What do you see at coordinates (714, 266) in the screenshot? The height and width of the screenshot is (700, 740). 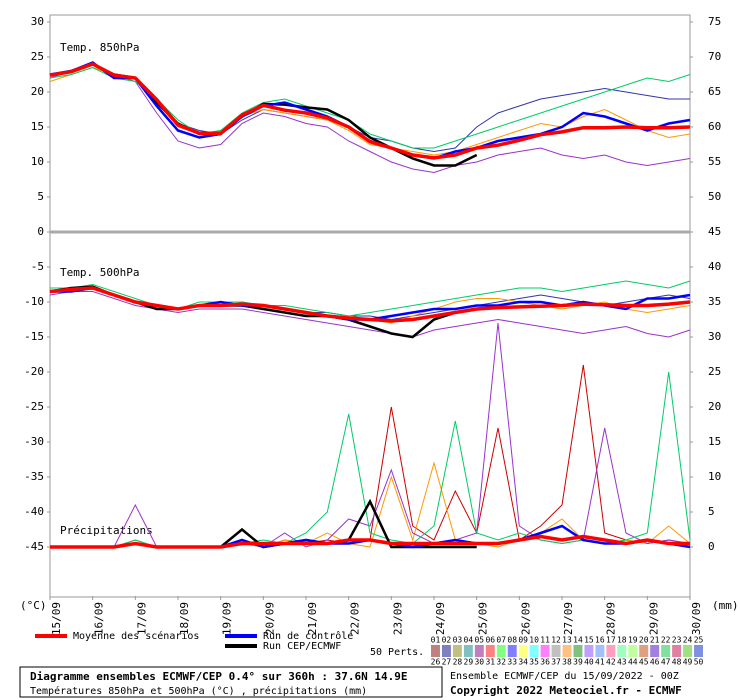 I see `y2-tick-label: 40` at bounding box center [714, 266].